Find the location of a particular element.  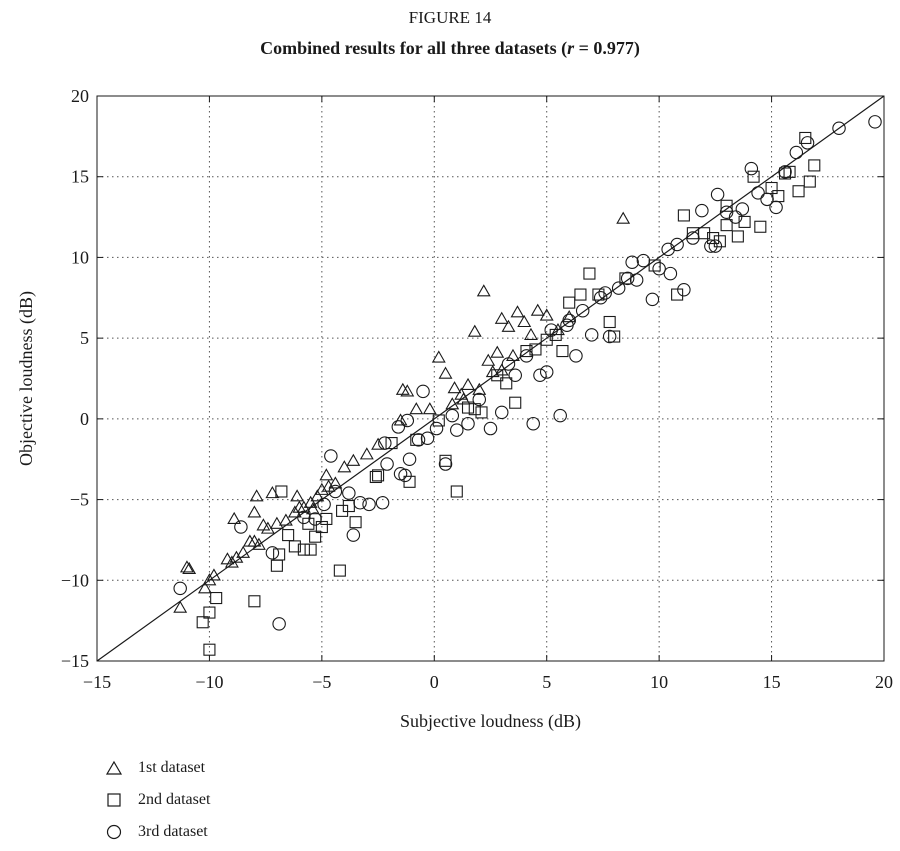

legend-label-2nd: 2nd dataset is located at coordinates (174, 799).